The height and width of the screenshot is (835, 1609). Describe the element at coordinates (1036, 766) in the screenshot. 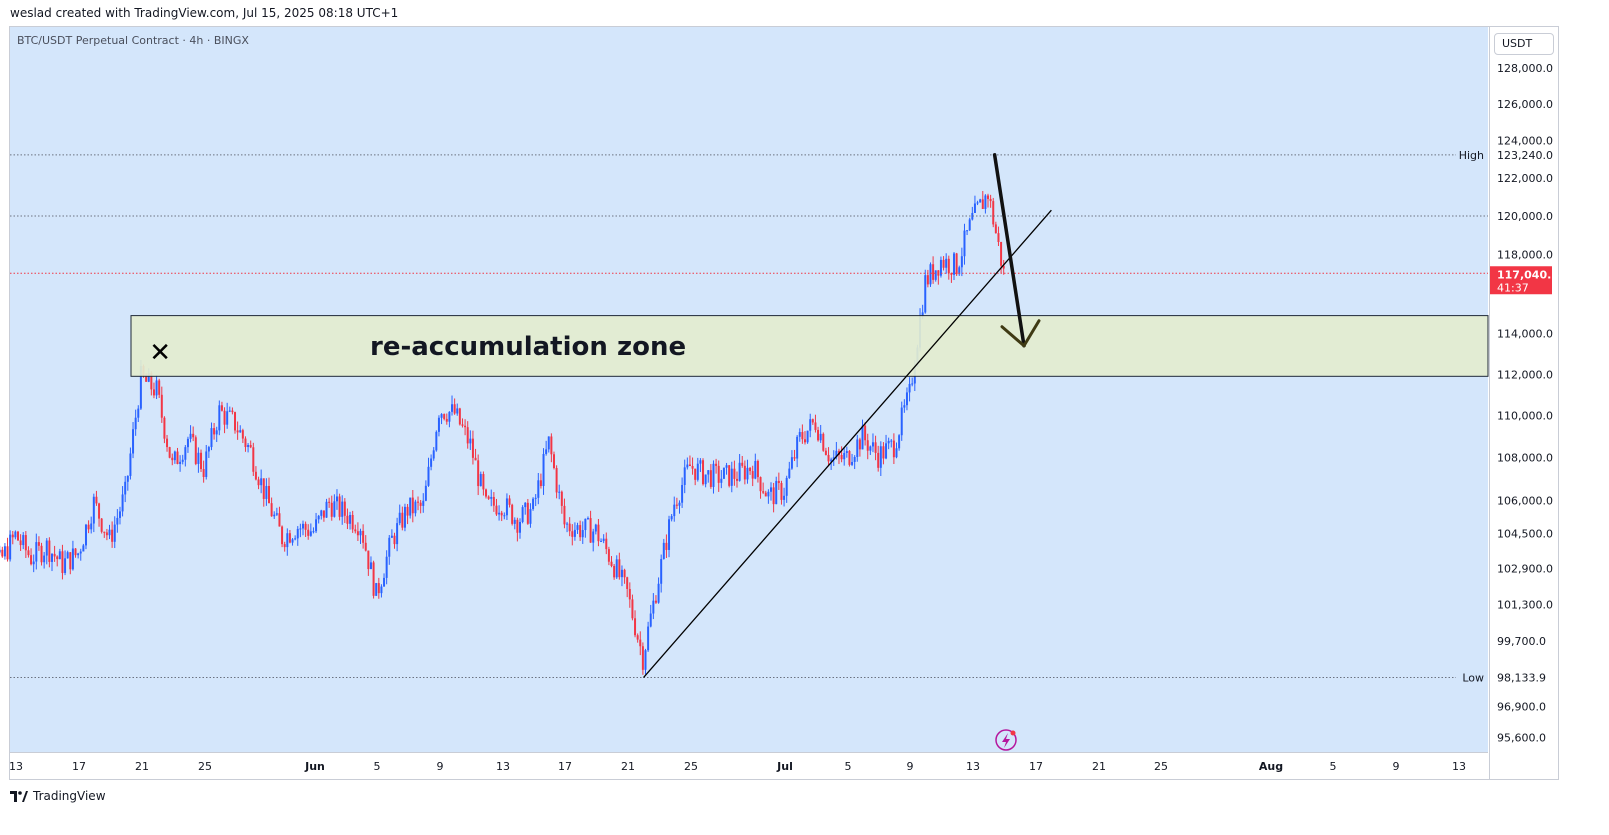

I see `time-tick: 17` at that location.